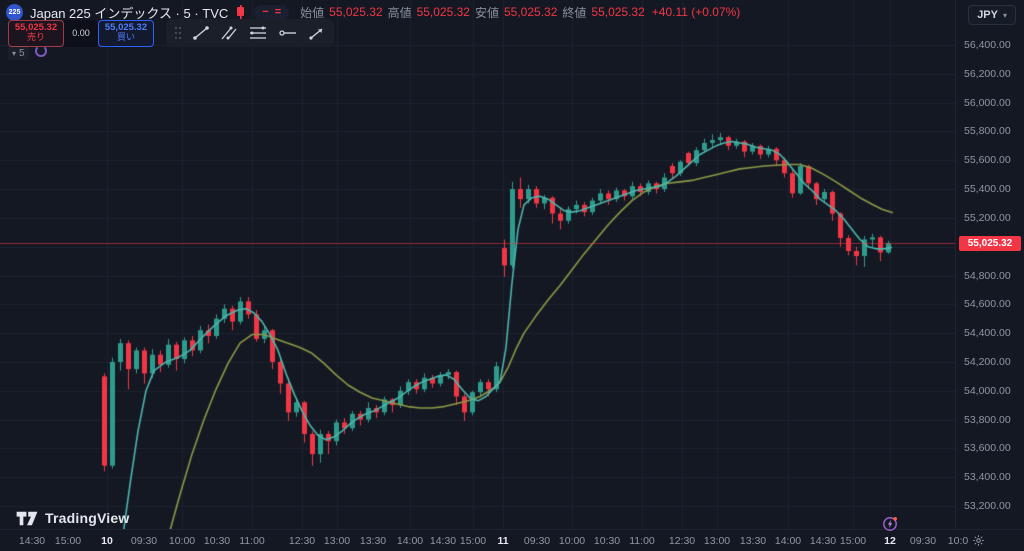 The height and width of the screenshot is (551, 1024). Describe the element at coordinates (890, 524) in the screenshot. I see `session-flash-icon` at that location.